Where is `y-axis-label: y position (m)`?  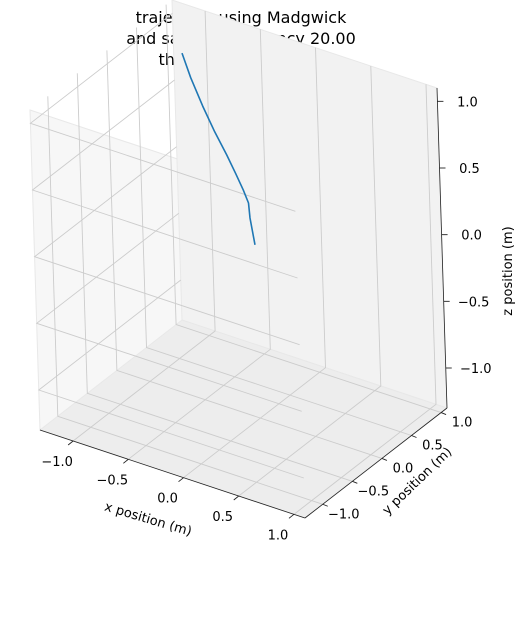
y-axis-label: y position (m) is located at coordinates (417, 481).